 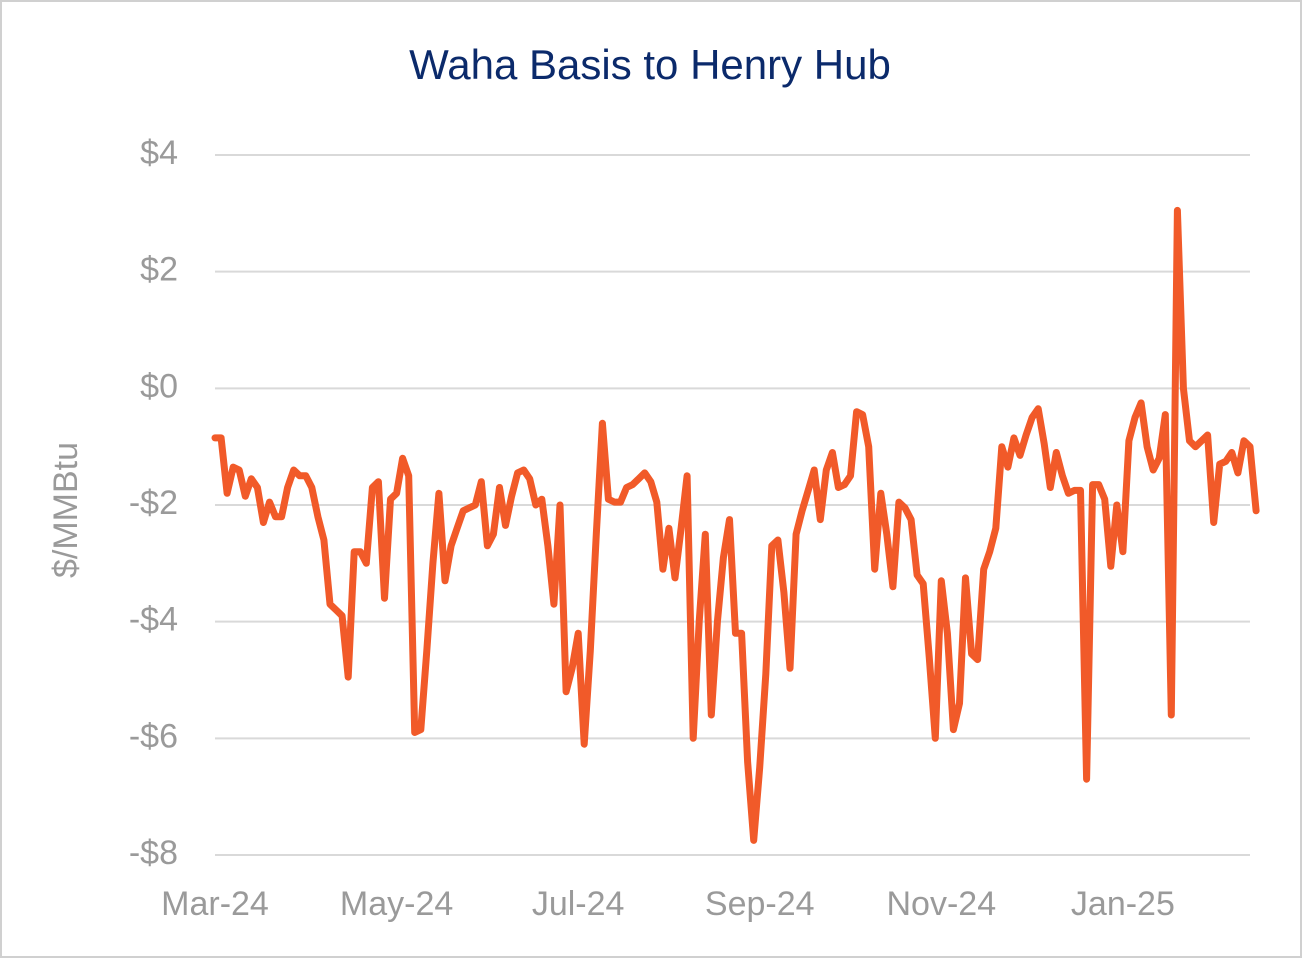 I want to click on x-tick-label: Sep-24, so click(x=760, y=904).